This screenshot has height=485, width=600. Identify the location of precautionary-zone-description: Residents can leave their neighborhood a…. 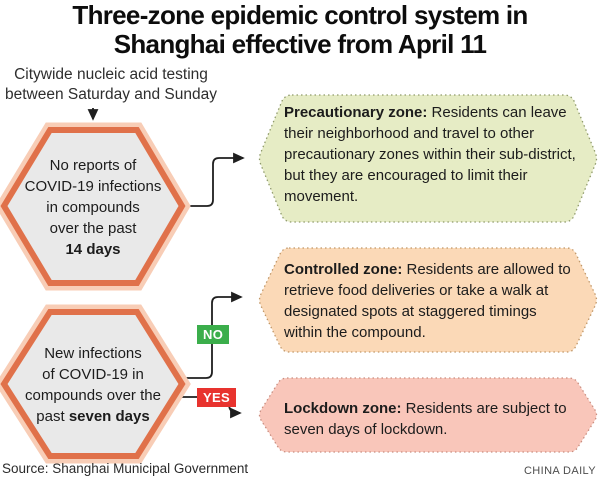
(430, 154).